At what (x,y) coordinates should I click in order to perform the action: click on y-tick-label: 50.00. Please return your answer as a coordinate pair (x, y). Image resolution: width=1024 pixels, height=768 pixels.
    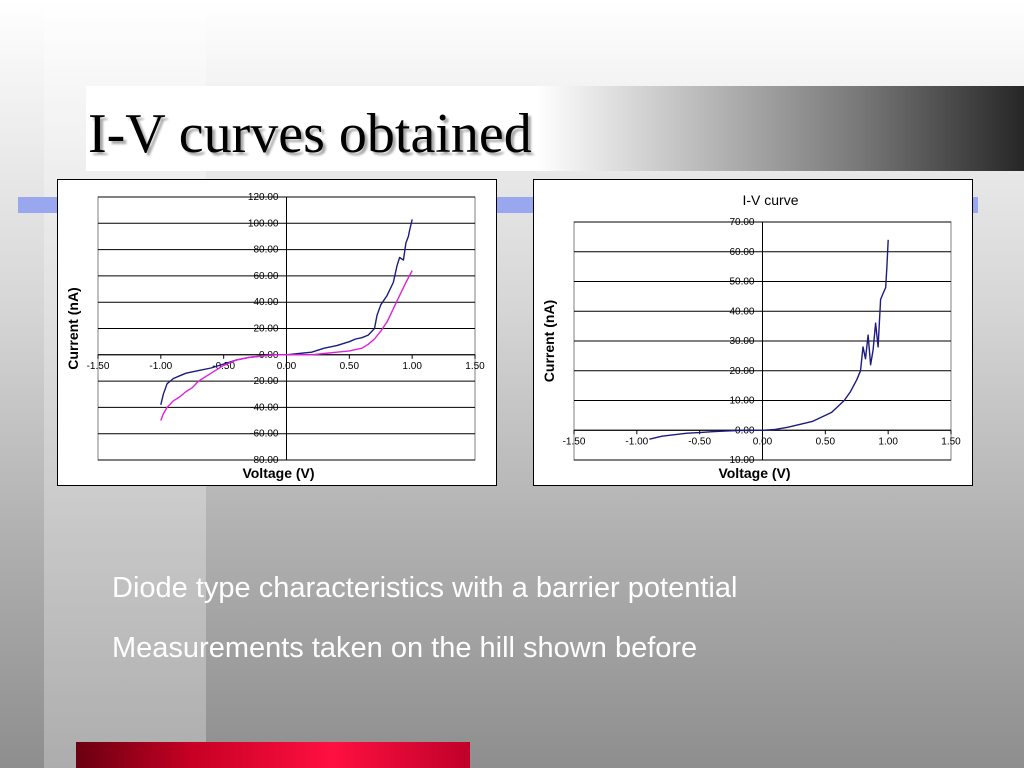
    Looking at the image, I should click on (741, 282).